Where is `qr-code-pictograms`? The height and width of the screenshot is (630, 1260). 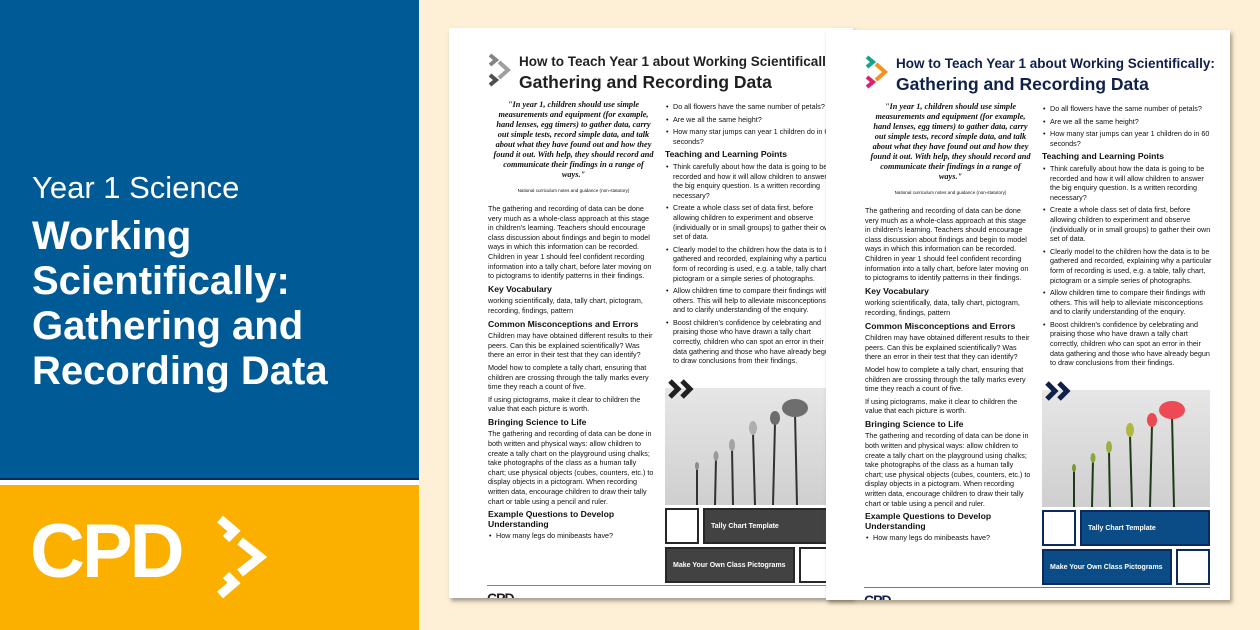 qr-code-pictograms is located at coordinates (1193, 567).